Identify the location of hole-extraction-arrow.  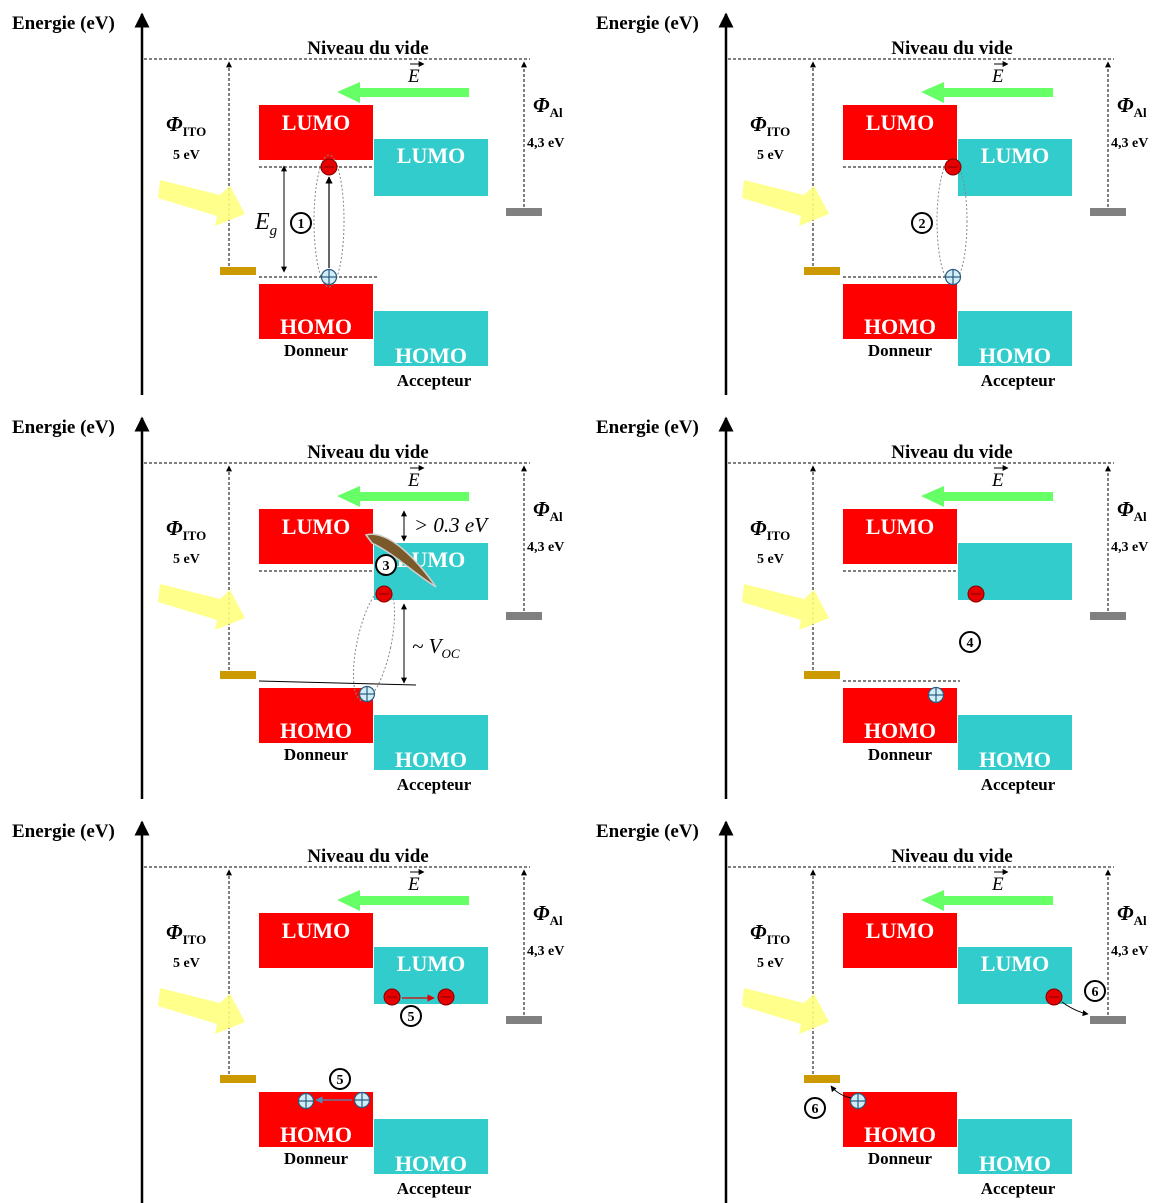
(841, 1092).